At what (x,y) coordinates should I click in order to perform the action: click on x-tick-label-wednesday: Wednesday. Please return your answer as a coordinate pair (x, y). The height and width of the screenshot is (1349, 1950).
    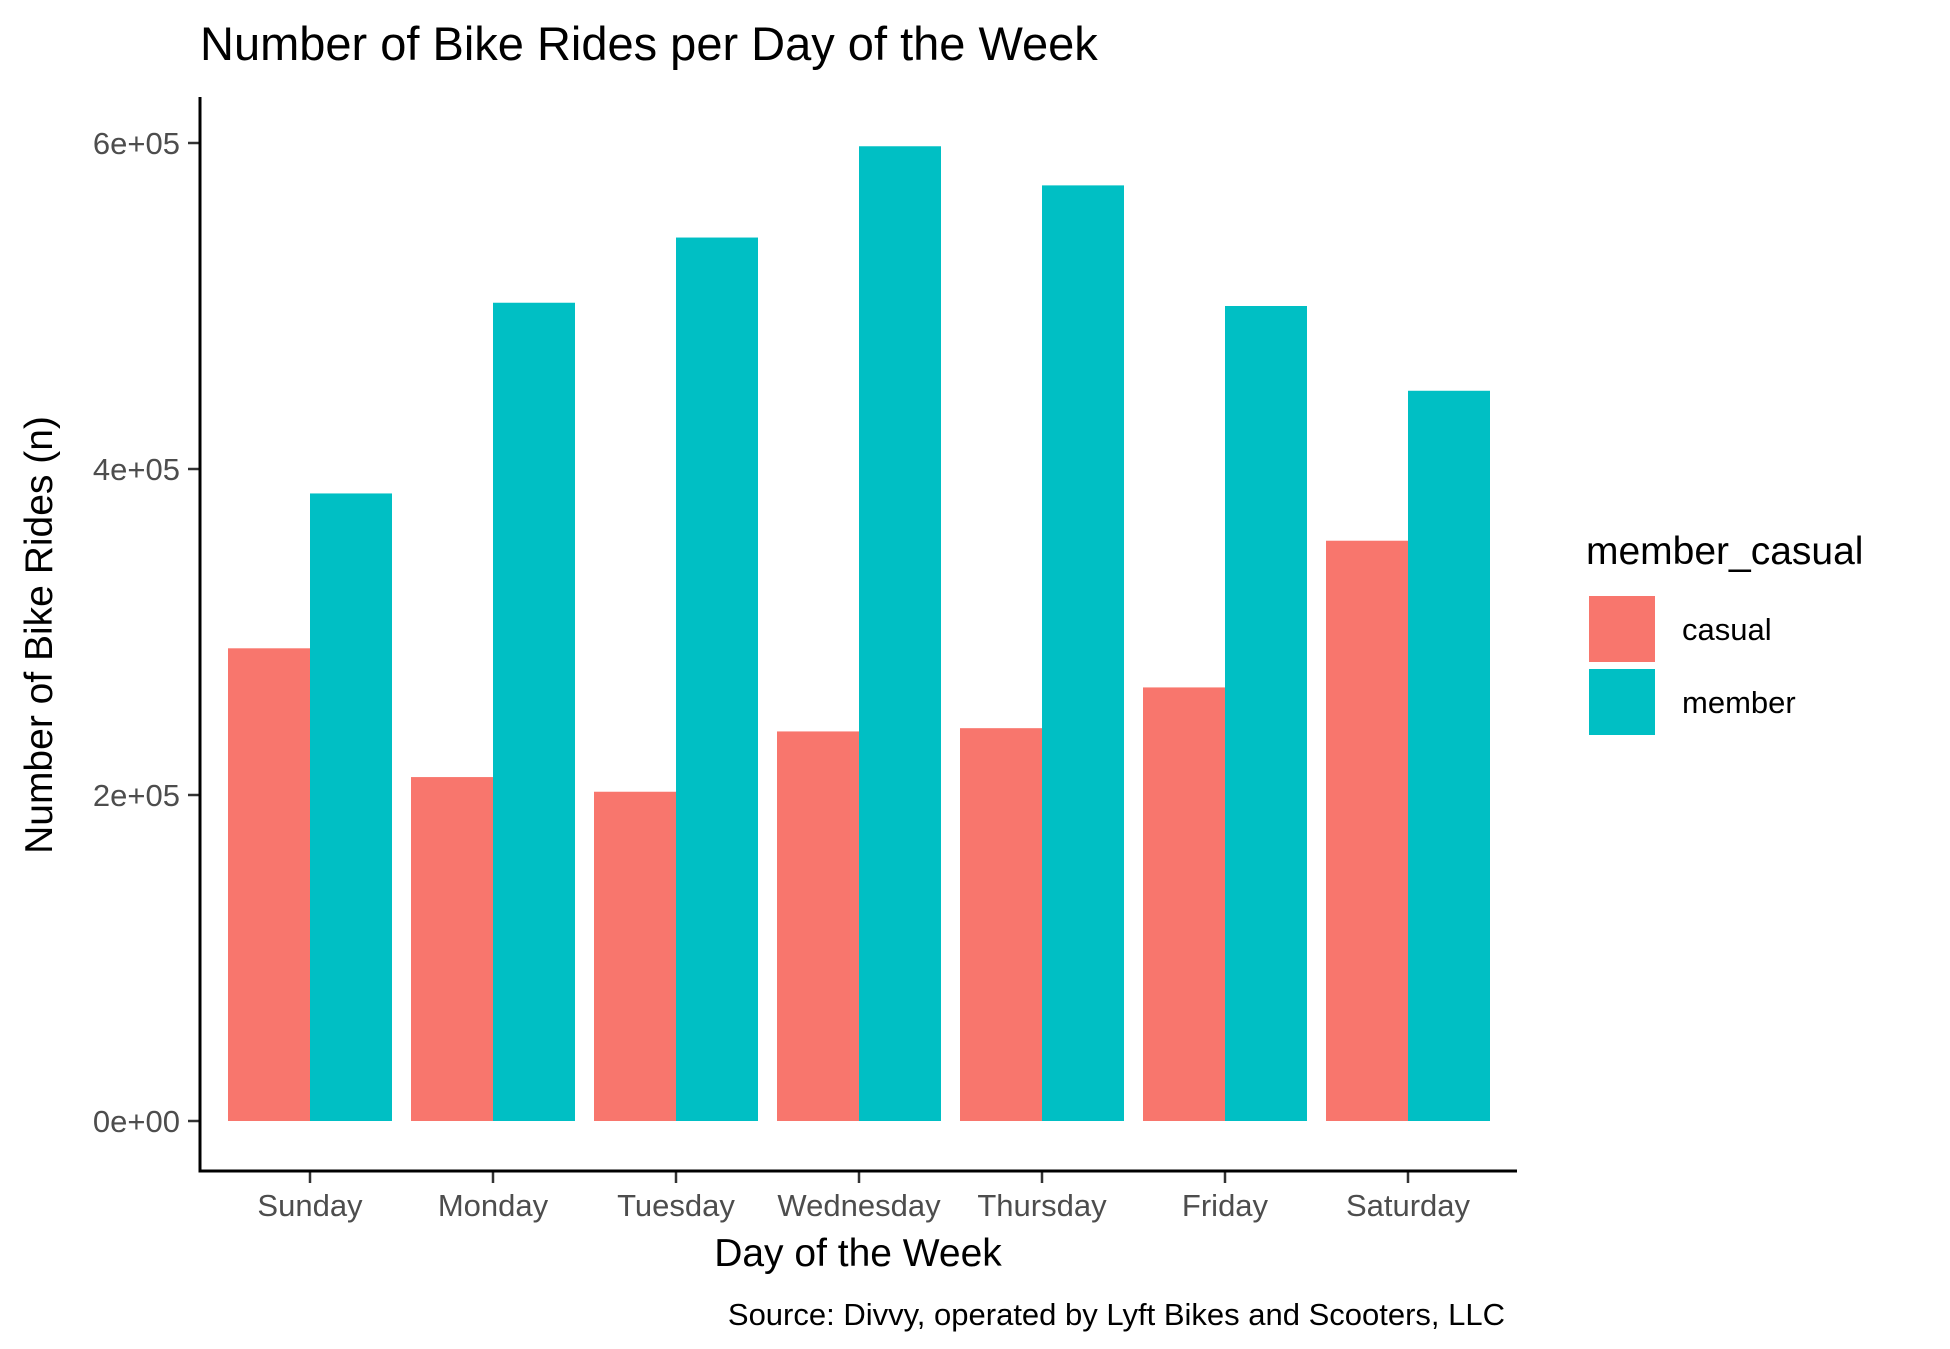
    Looking at the image, I should click on (859, 1205).